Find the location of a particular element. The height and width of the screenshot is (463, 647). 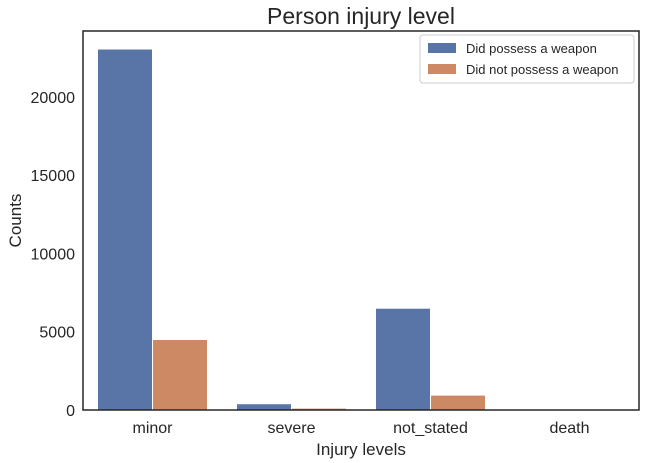

y-tick-label-0: 0 is located at coordinates (70, 411).